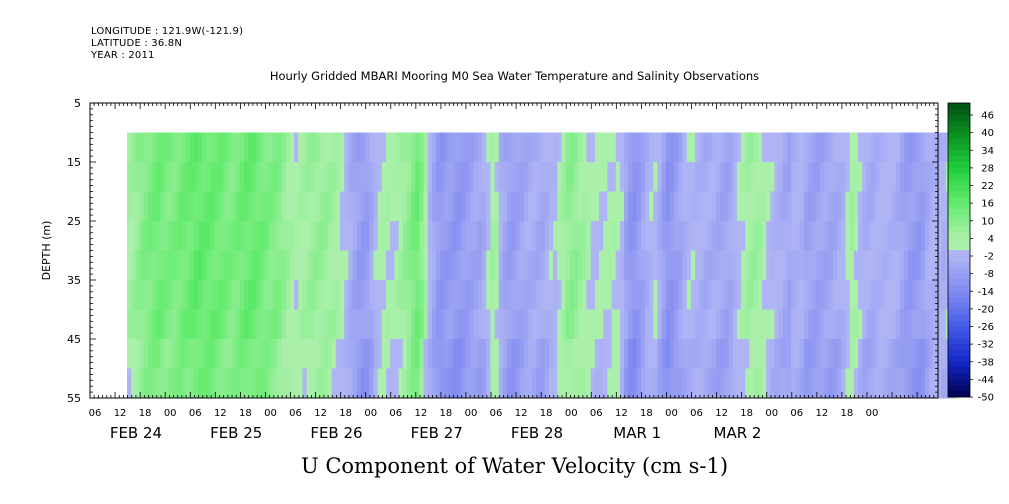 Image resolution: width=1009 pixels, height=504 pixels. I want to click on x-tick-label: 06, so click(295, 413).